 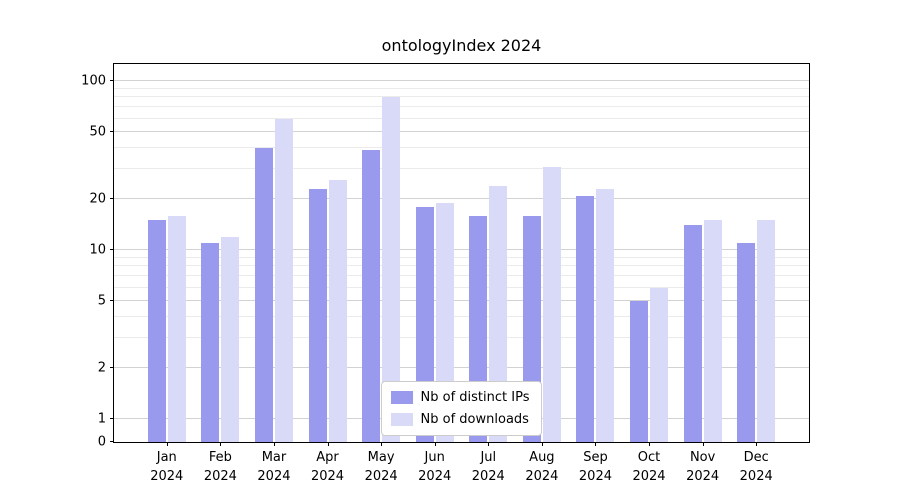 I want to click on y-tick-label: 20, so click(x=97, y=199).